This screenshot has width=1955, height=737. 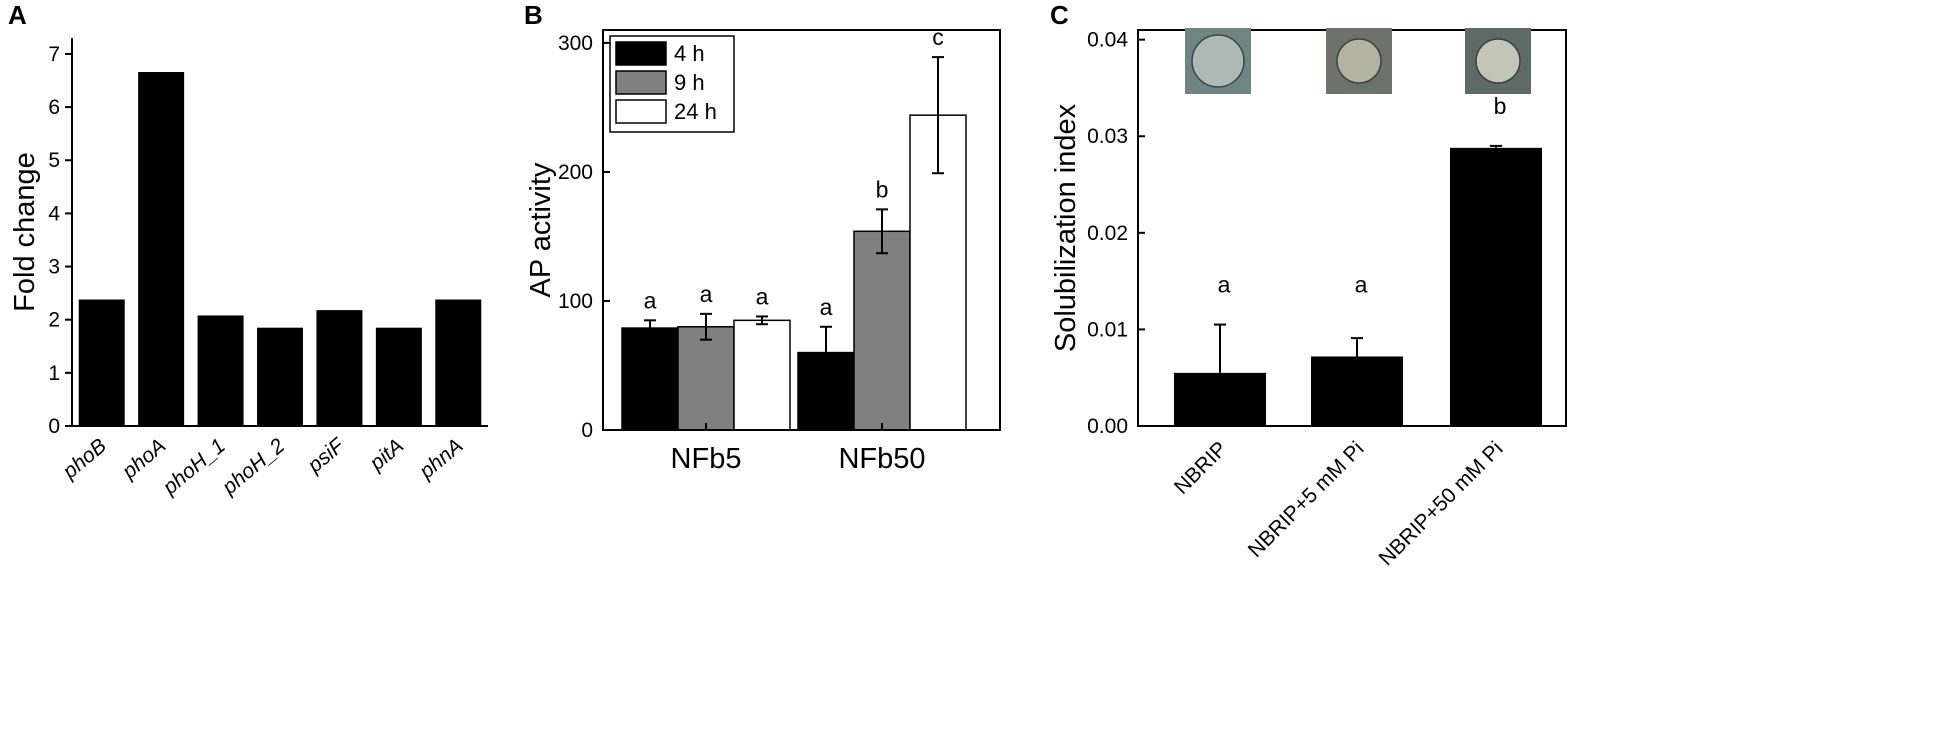 I want to click on x-tick-label: NBRIP+50 mM Pi, so click(x=1441, y=503).